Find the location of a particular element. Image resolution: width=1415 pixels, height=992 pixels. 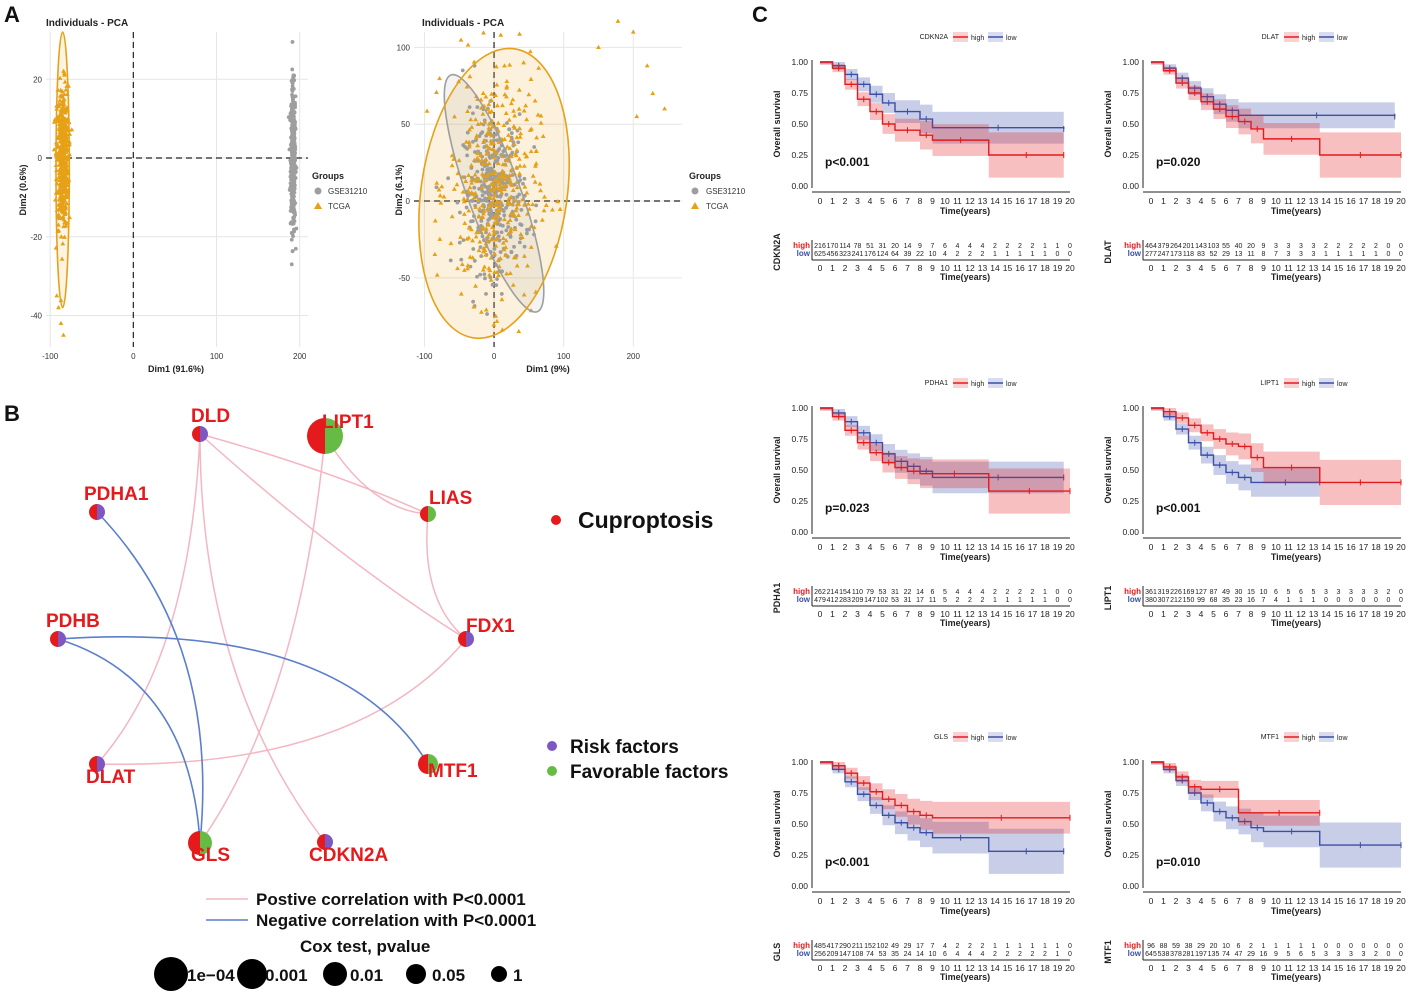

km-risk-high-val: 9 is located at coordinates (920, 246).